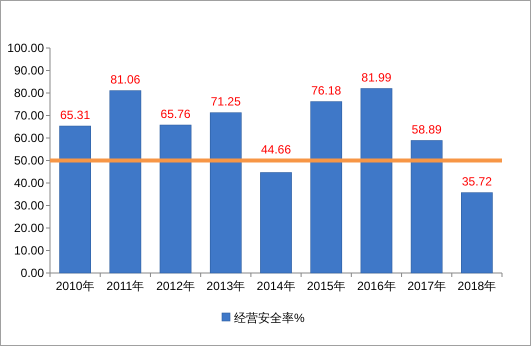 This screenshot has height=346, width=531. What do you see at coordinates (29, 93) in the screenshot?
I see `y-tick-label: 80.00` at bounding box center [29, 93].